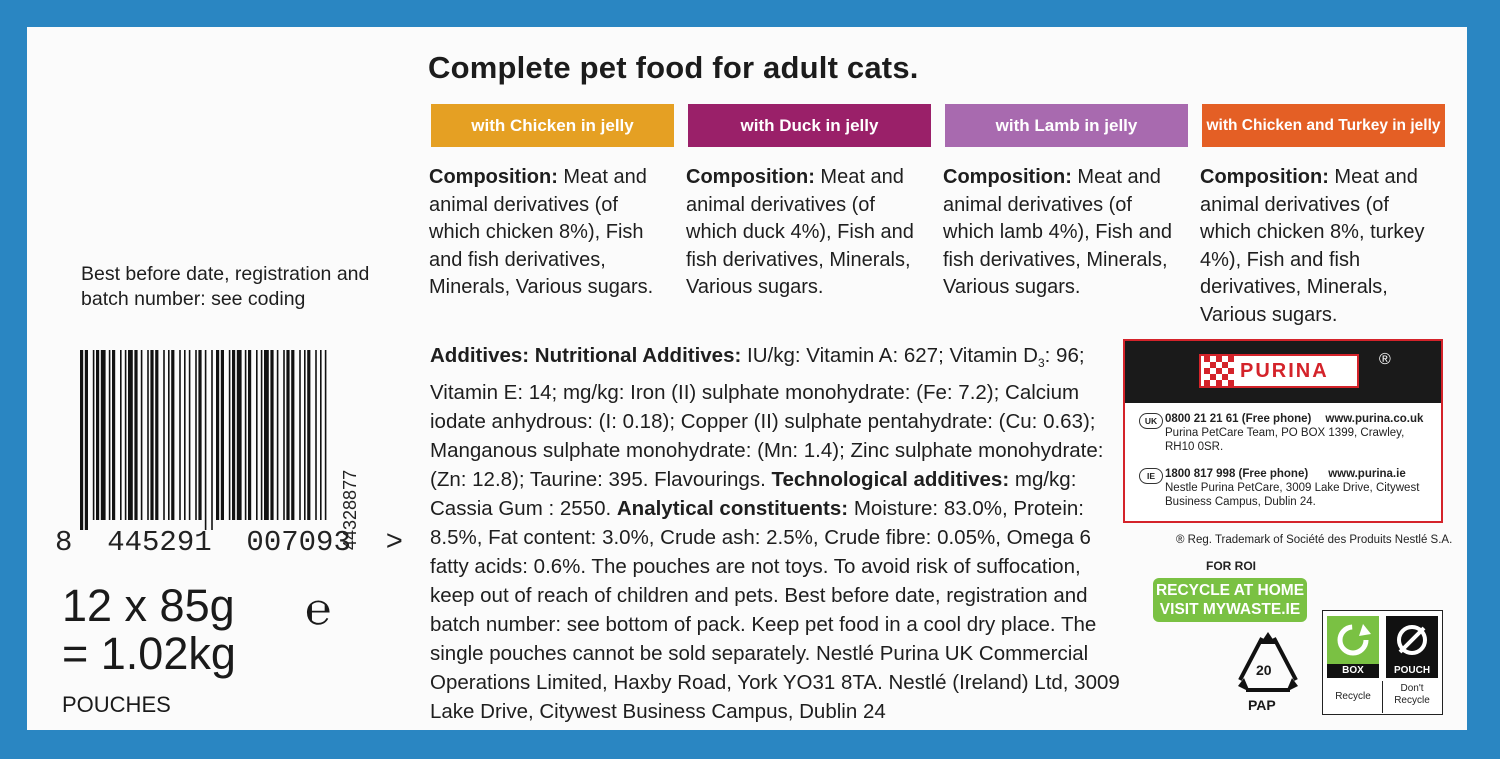 The width and height of the screenshot is (1500, 759). What do you see at coordinates (148, 605) in the screenshot?
I see `quantity-count: 12 x 85g` at bounding box center [148, 605].